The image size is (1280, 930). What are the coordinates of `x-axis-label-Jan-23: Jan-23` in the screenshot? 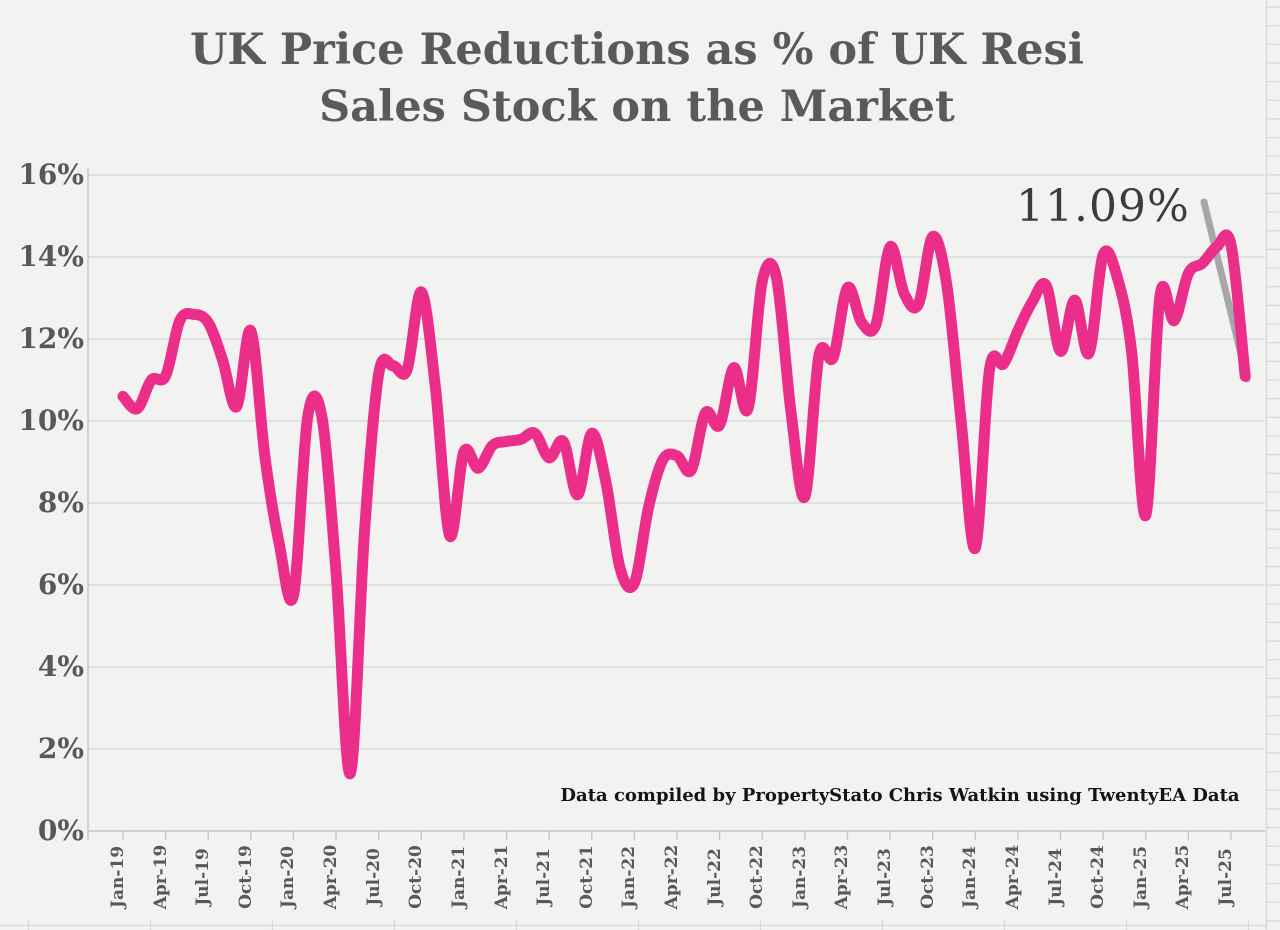 It's located at (799, 877).